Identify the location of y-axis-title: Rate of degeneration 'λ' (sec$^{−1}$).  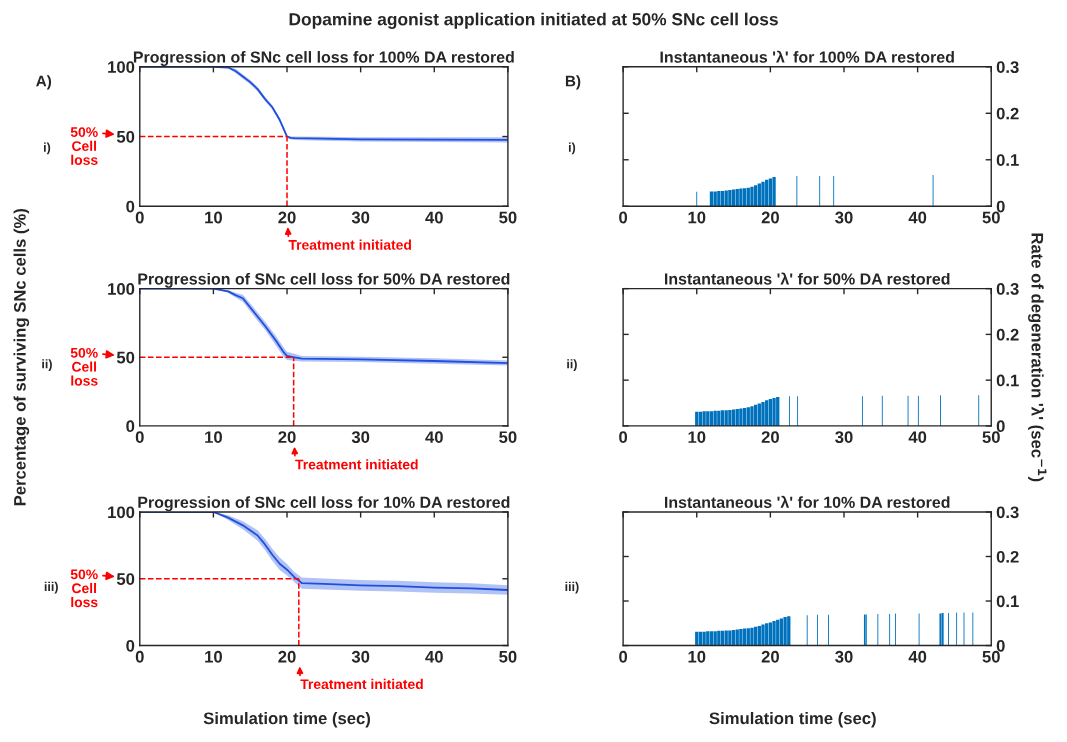
(1037, 357).